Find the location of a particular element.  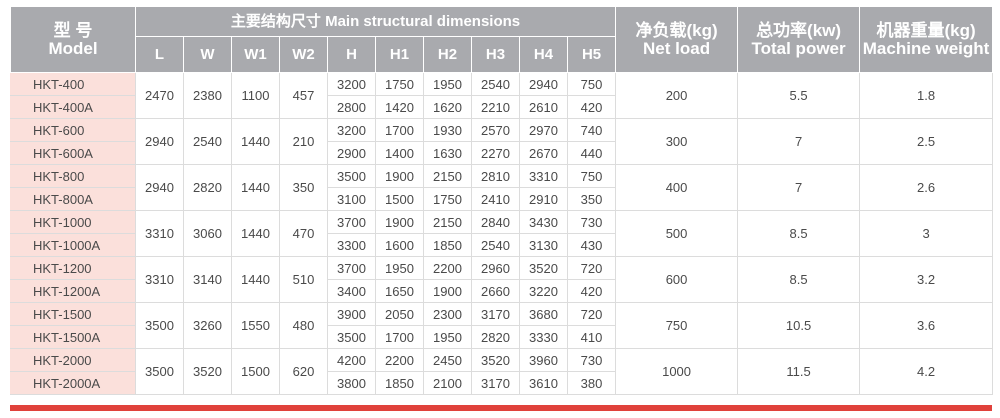

dim-cell-h5: 720 is located at coordinates (591, 268).